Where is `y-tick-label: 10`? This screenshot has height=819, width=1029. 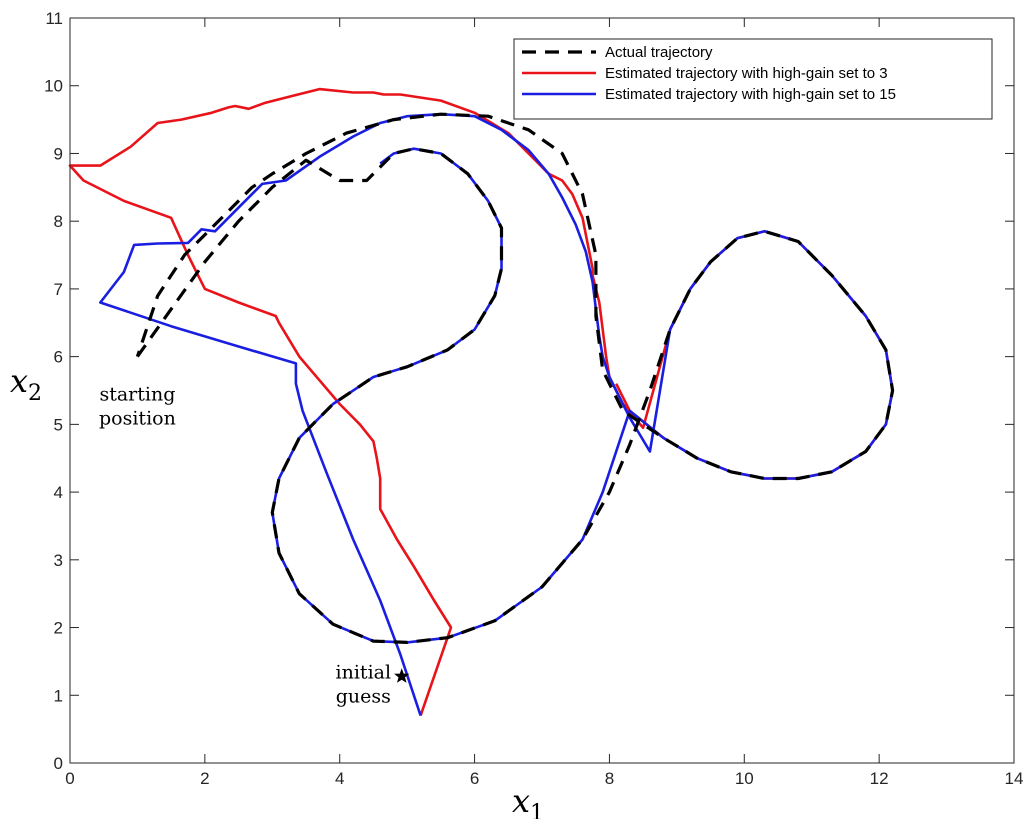
y-tick-label: 10 is located at coordinates (53, 86).